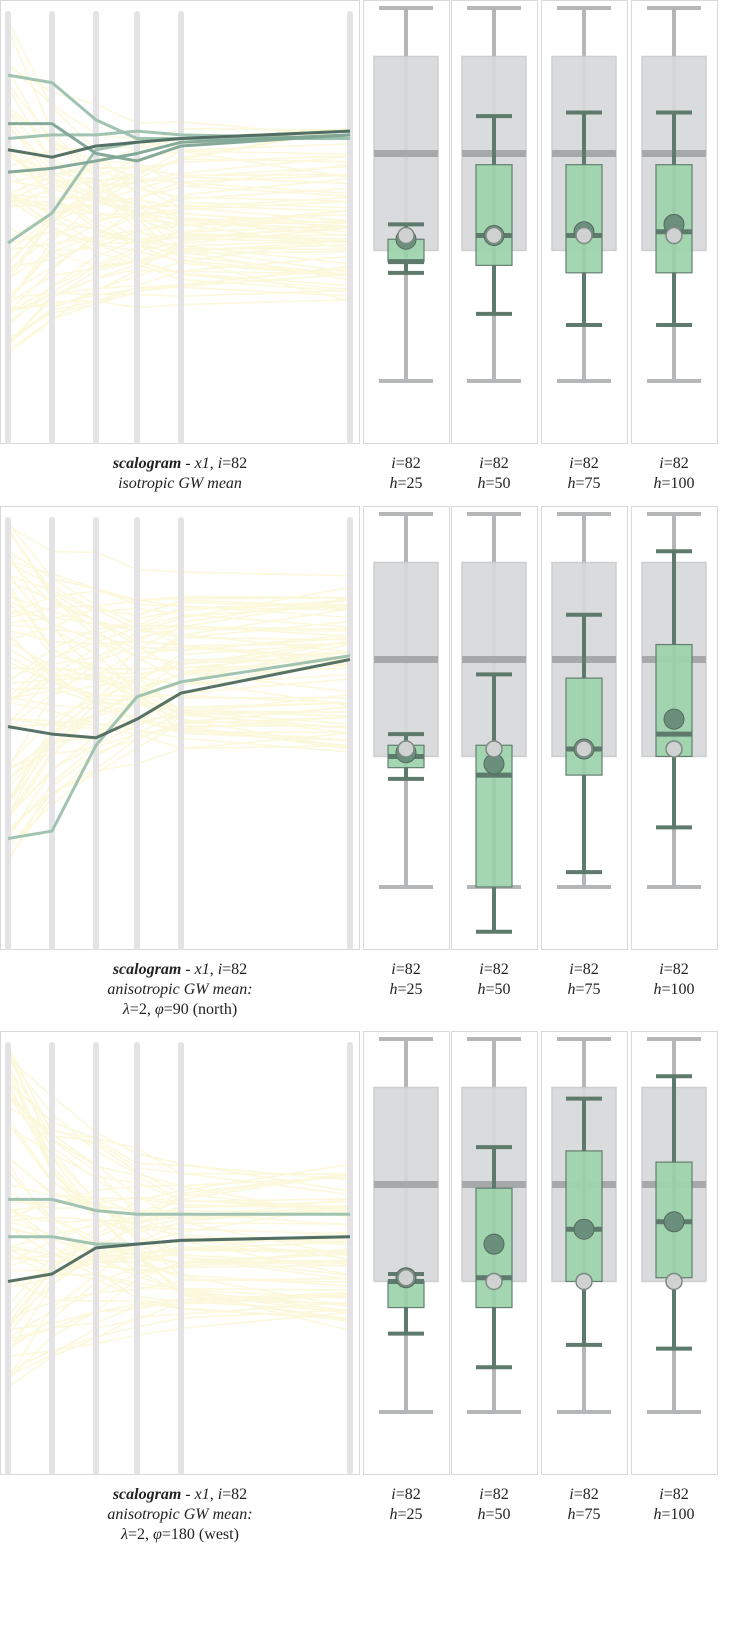 The image size is (749, 1637). I want to click on boxplot-panel-2: i=82 h=50, so click(494, 752).